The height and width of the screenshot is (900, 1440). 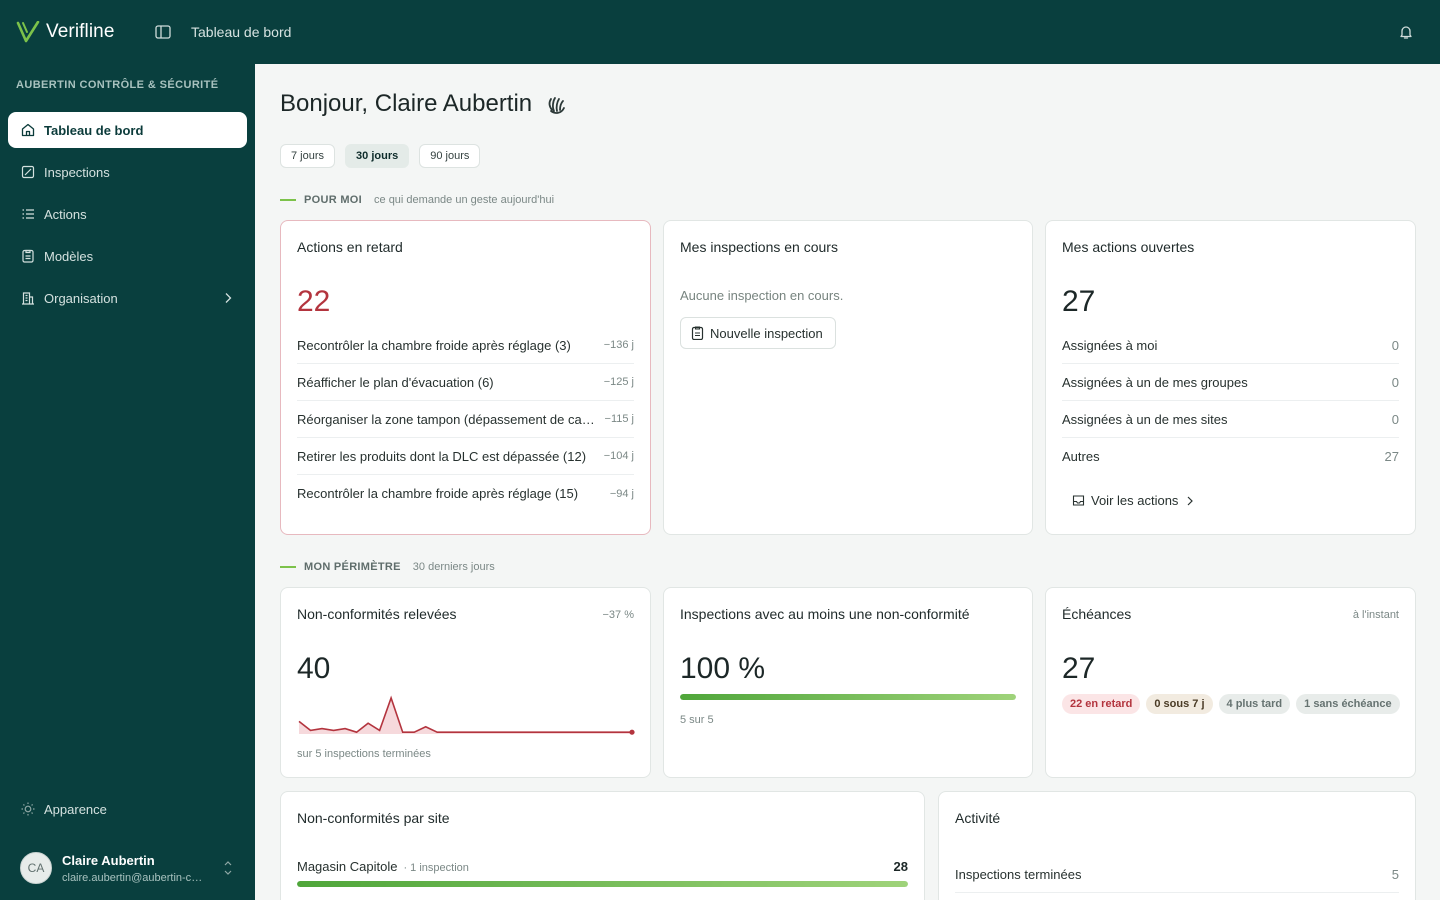 I want to click on brand-name: Verifline, so click(x=80, y=31).